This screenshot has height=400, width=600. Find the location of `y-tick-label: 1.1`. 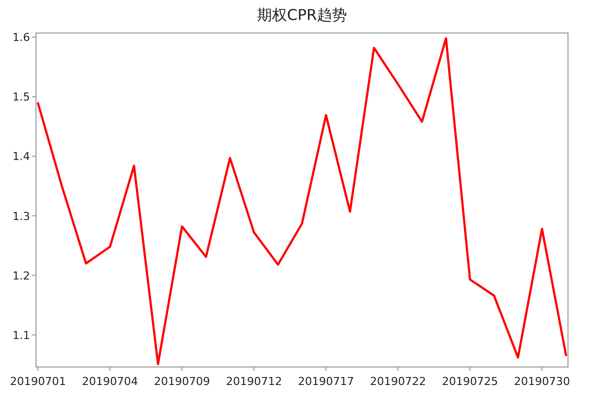

y-tick-label: 1.1 is located at coordinates (21, 335).